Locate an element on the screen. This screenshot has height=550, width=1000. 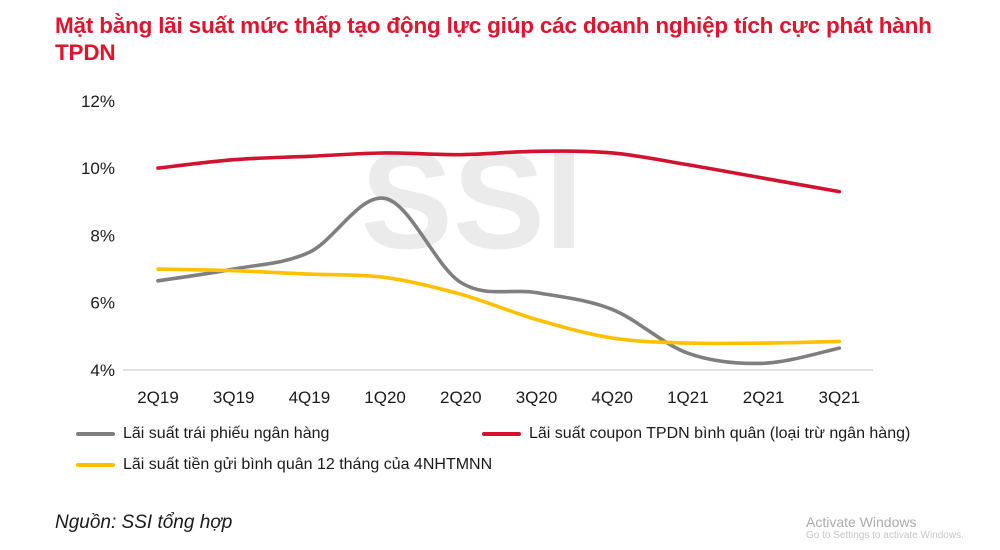
legend-label: Lãi suất trái phiếu ngân hàng is located at coordinates (226, 433).